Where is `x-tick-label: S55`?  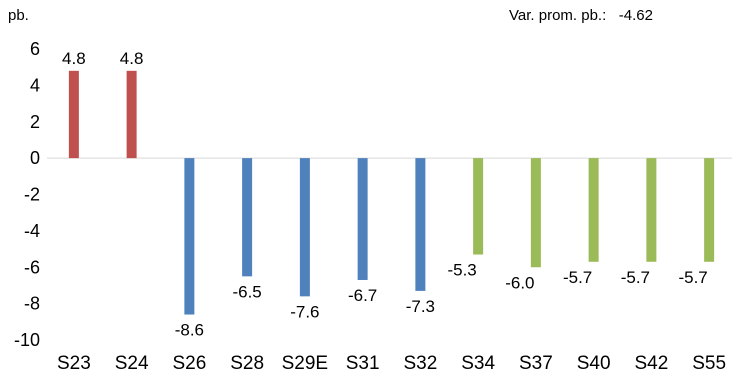
x-tick-label: S55 is located at coordinates (709, 363).